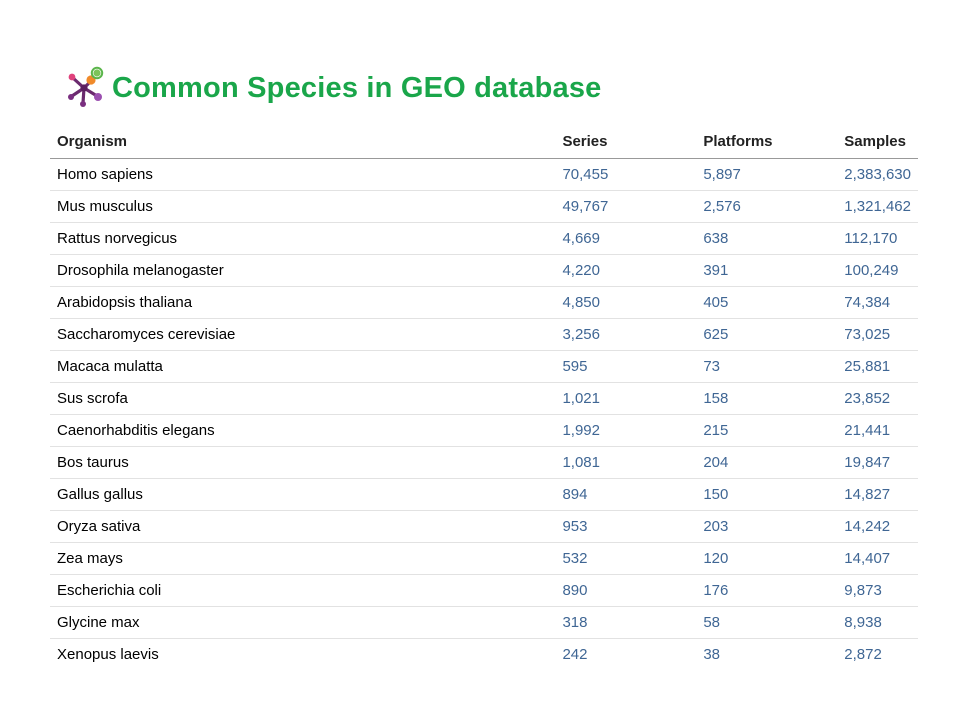 The width and height of the screenshot is (960, 720). What do you see at coordinates (303, 334) in the screenshot?
I see `organism-cell: Saccharomyces cerevisiae` at bounding box center [303, 334].